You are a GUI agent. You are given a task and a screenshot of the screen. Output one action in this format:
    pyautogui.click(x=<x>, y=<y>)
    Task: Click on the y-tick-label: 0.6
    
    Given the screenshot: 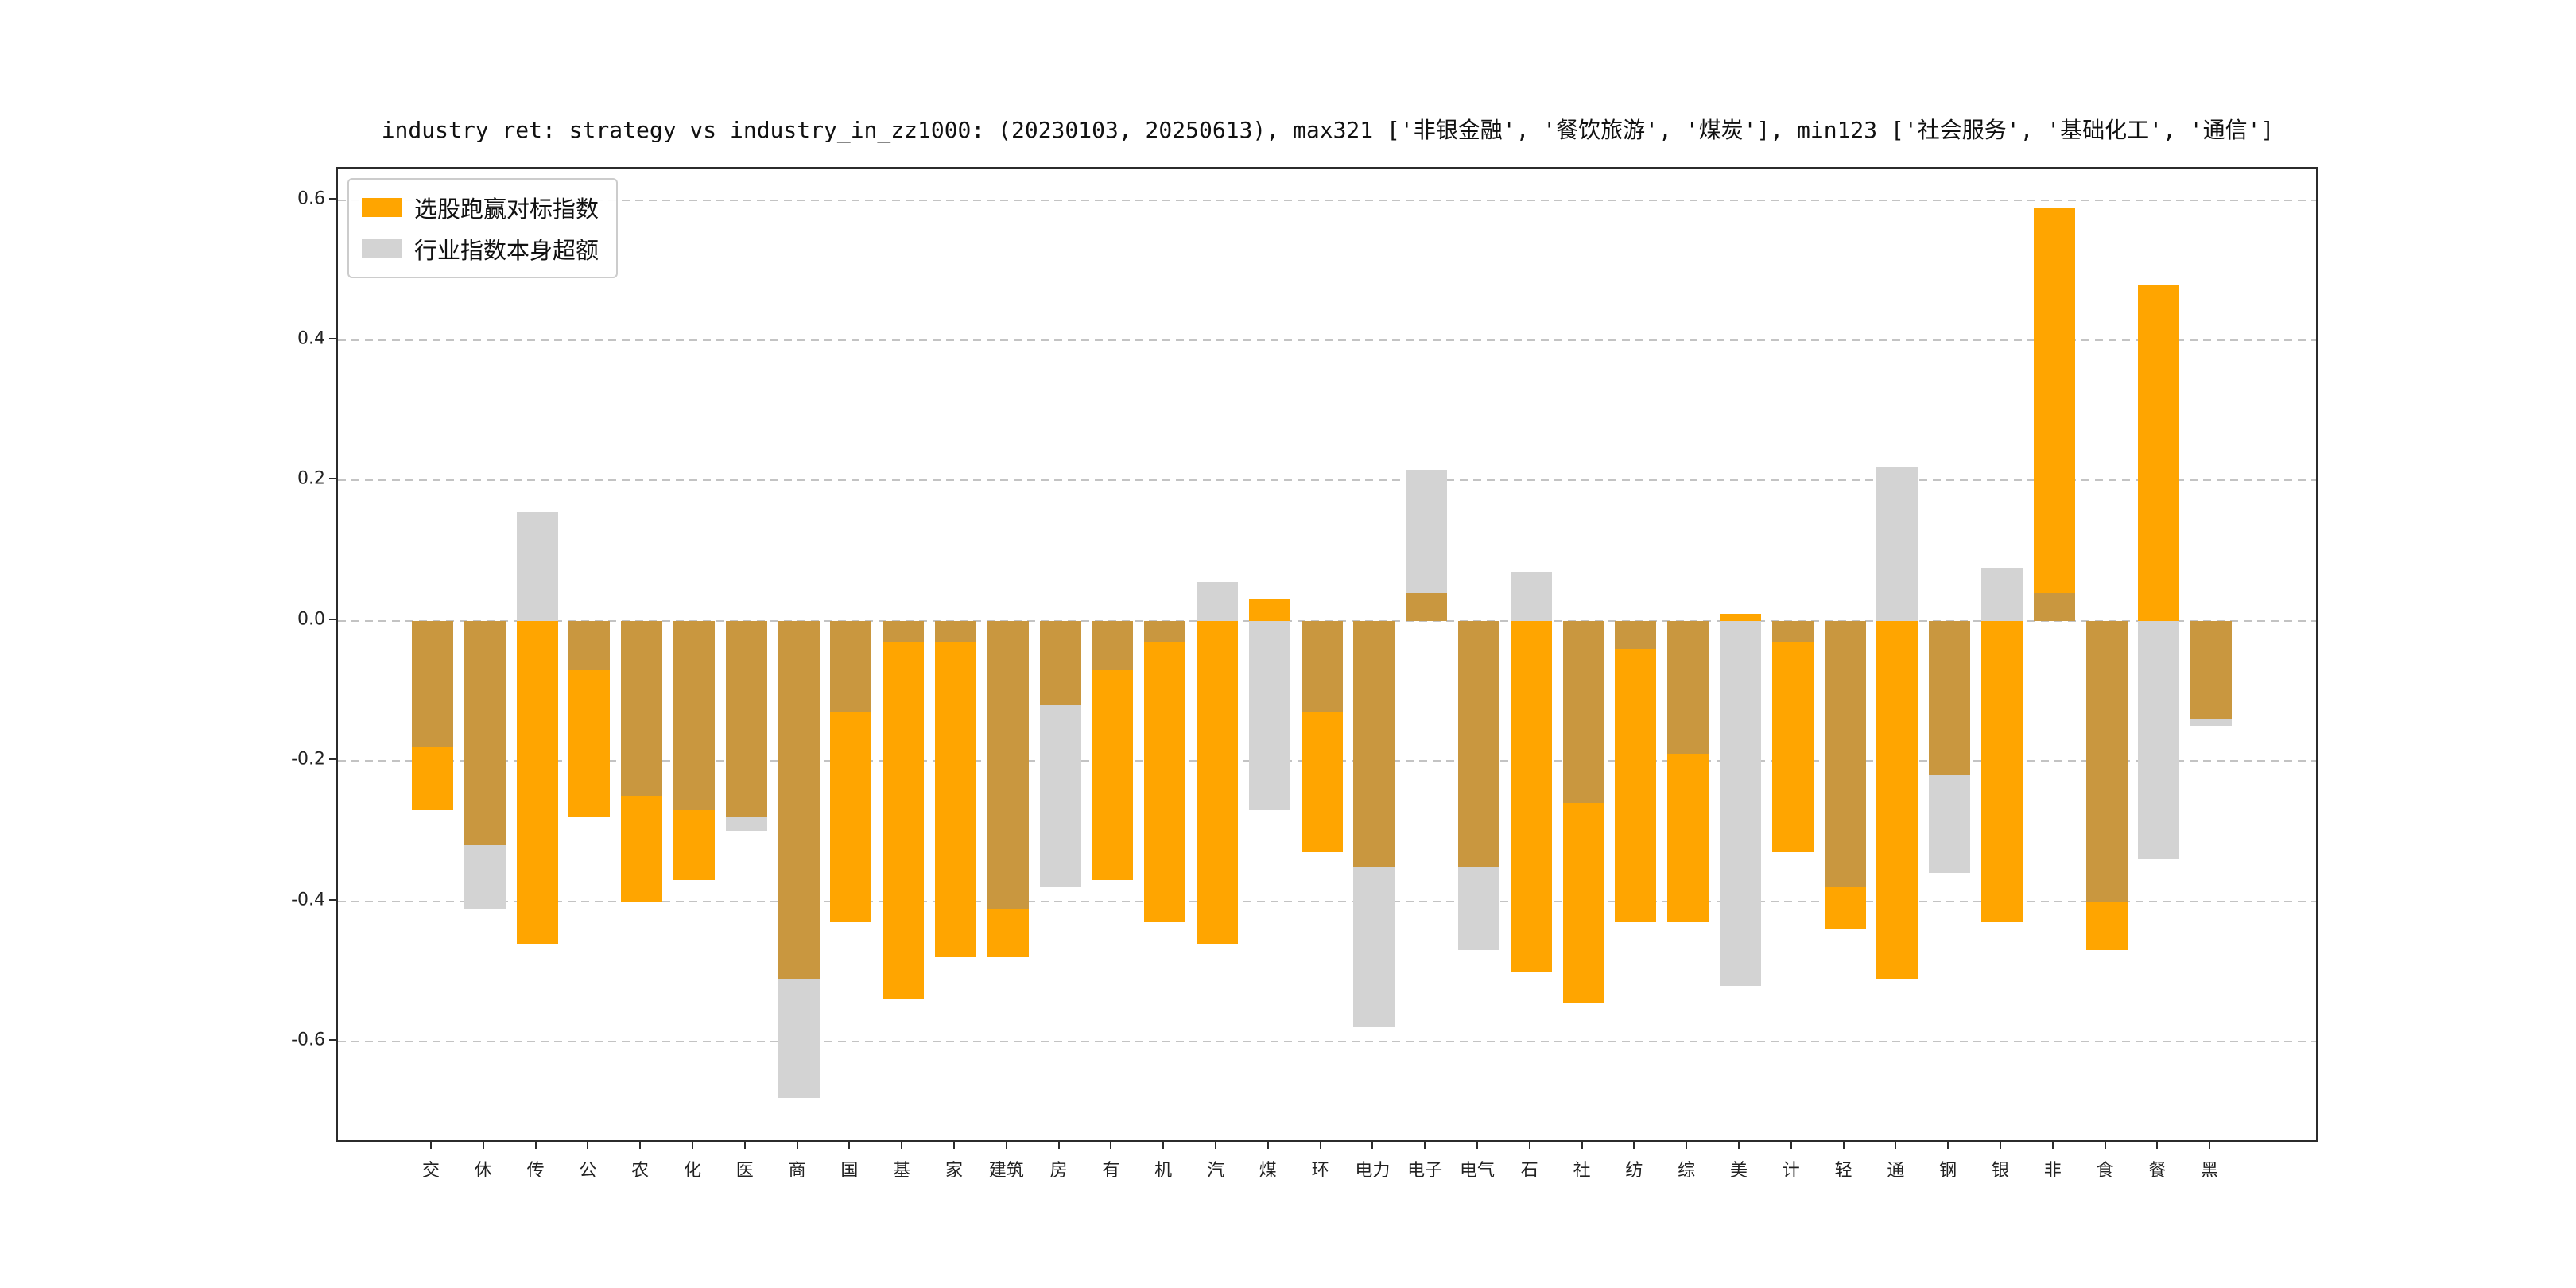 What is the action you would take?
    pyautogui.click(x=311, y=198)
    